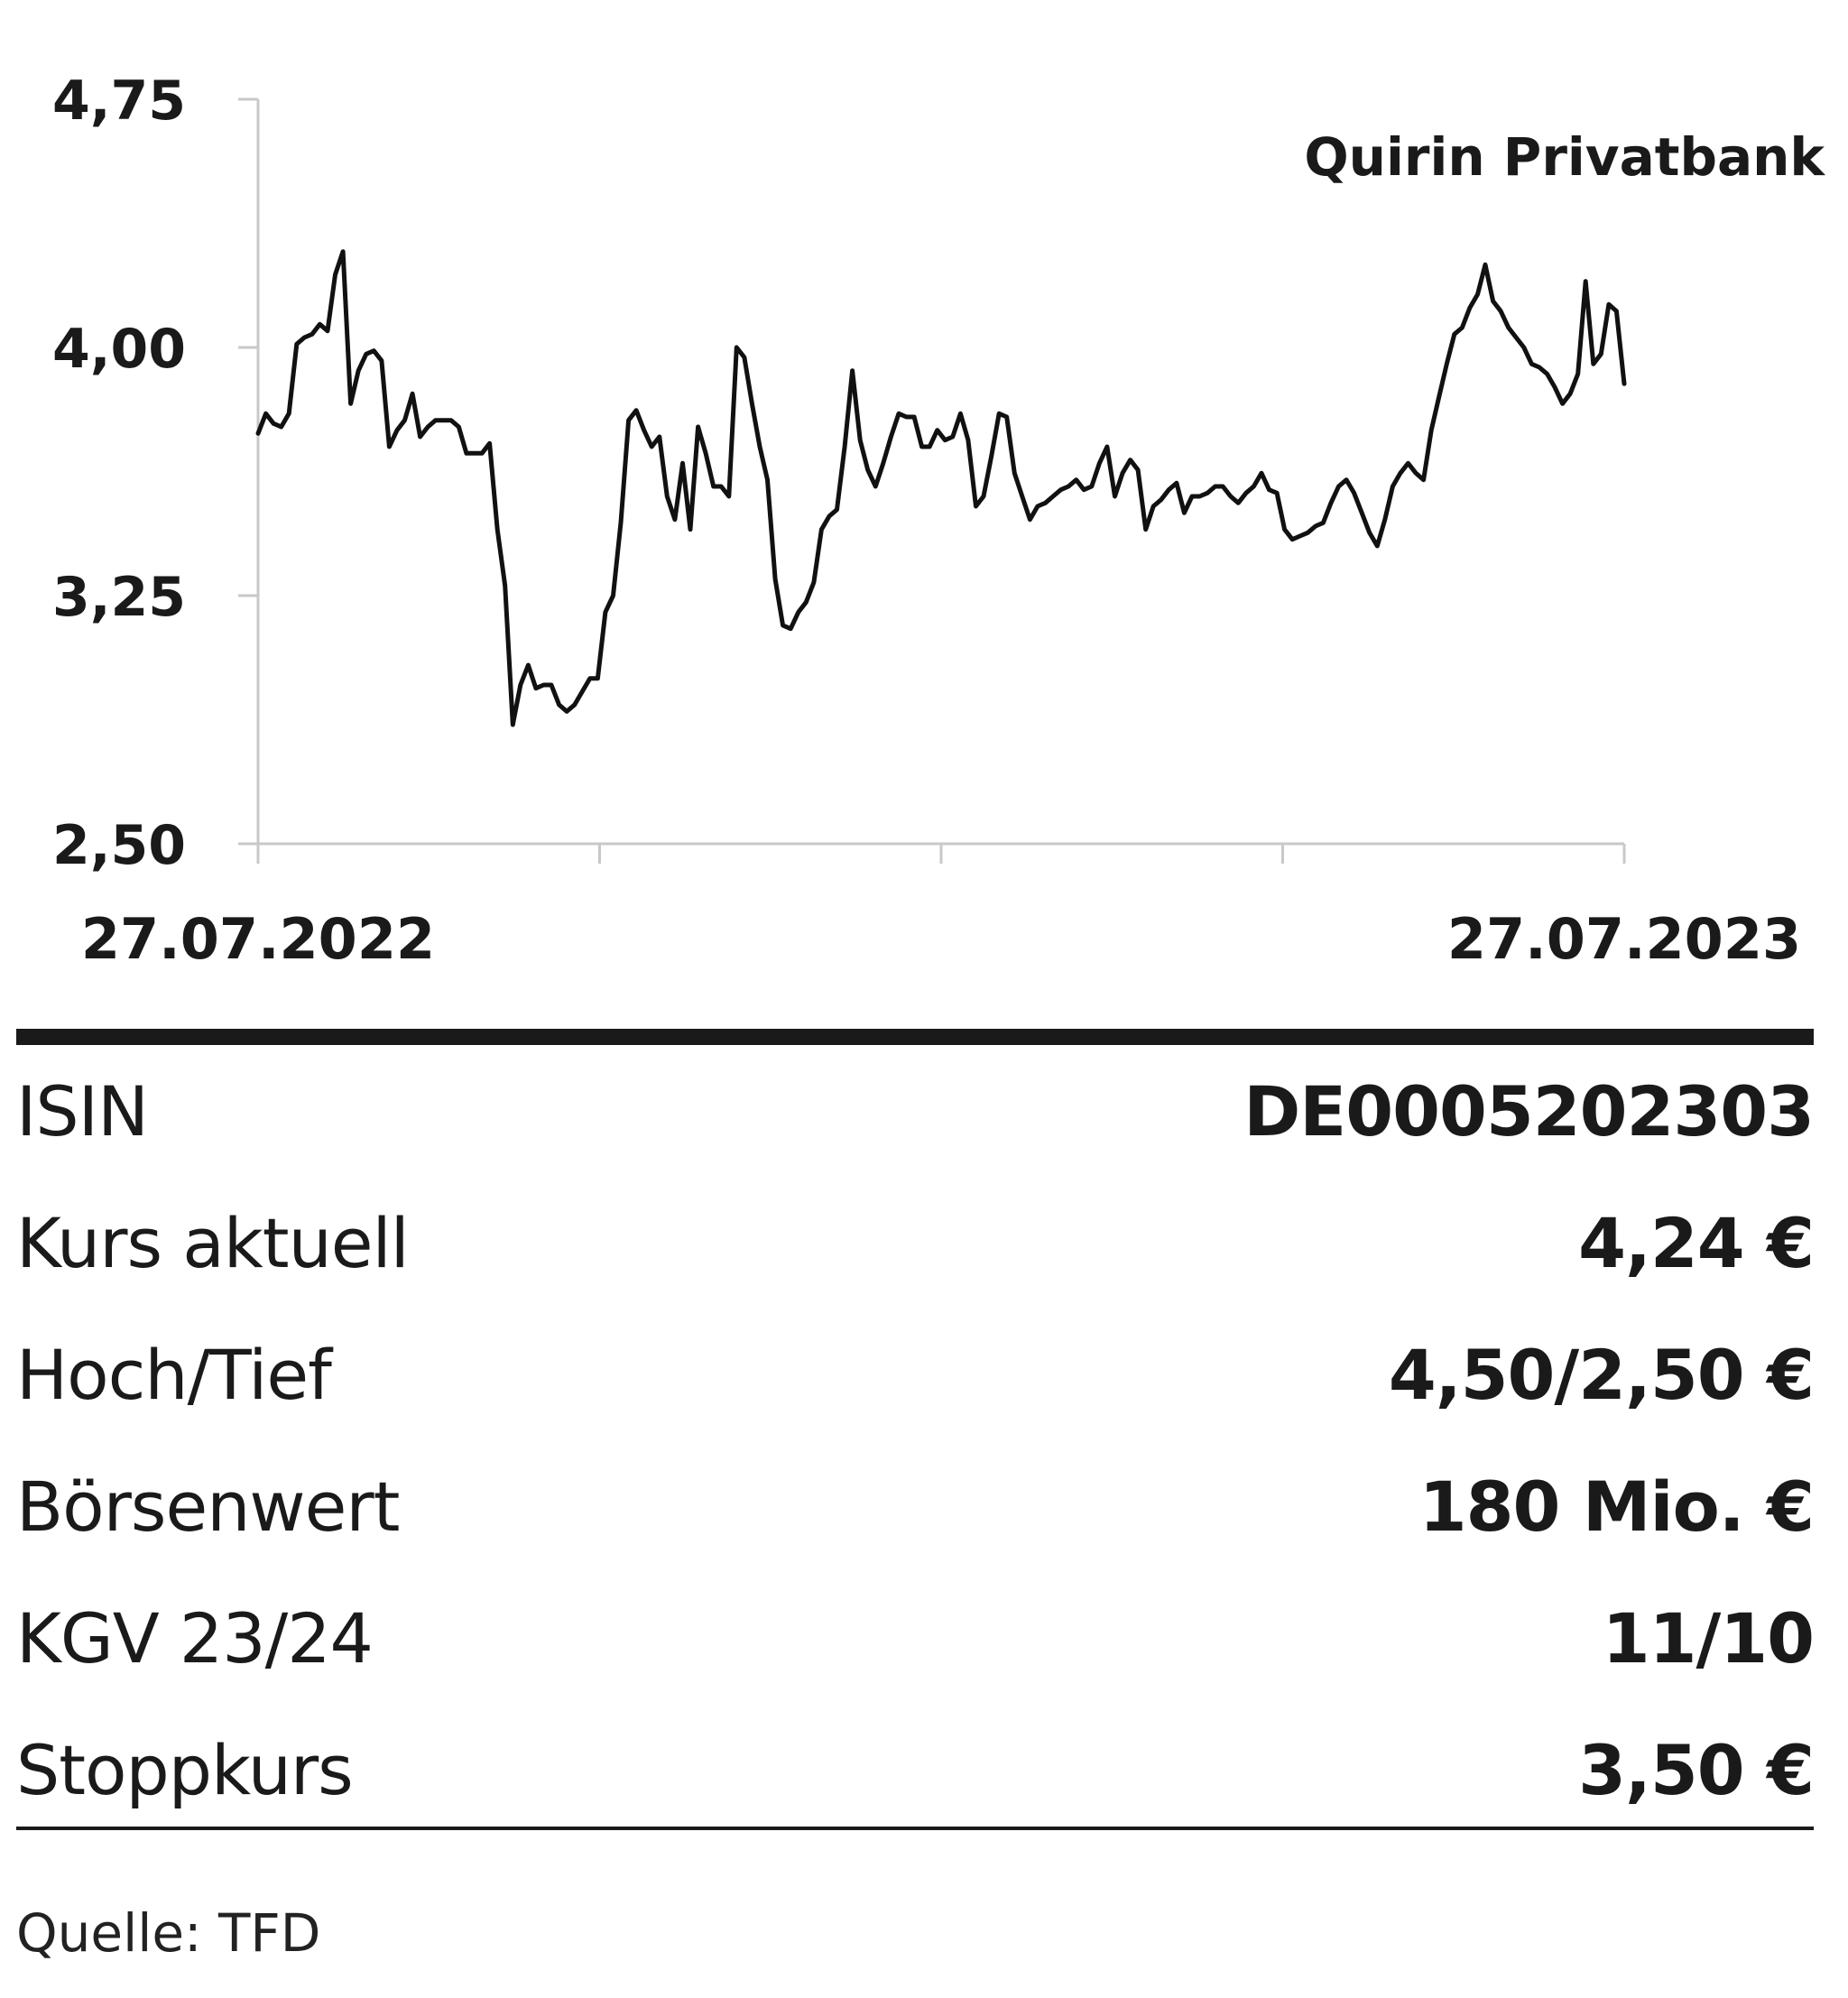  What do you see at coordinates (1696, 1769) in the screenshot?
I see `row-value-stoppkurs: 3,50 €` at bounding box center [1696, 1769].